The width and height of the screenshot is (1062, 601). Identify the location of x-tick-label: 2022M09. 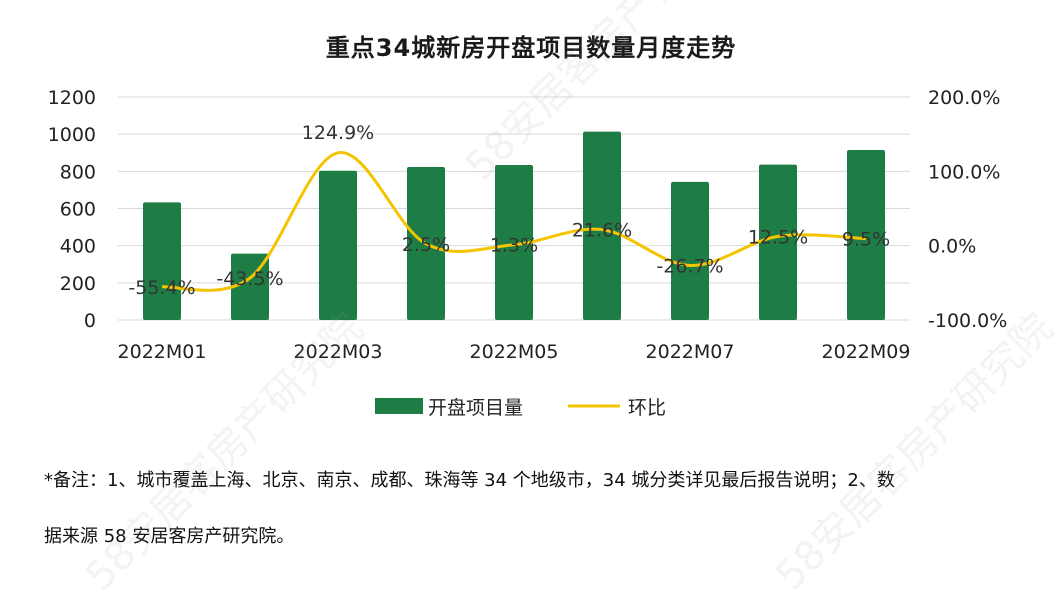
(866, 352).